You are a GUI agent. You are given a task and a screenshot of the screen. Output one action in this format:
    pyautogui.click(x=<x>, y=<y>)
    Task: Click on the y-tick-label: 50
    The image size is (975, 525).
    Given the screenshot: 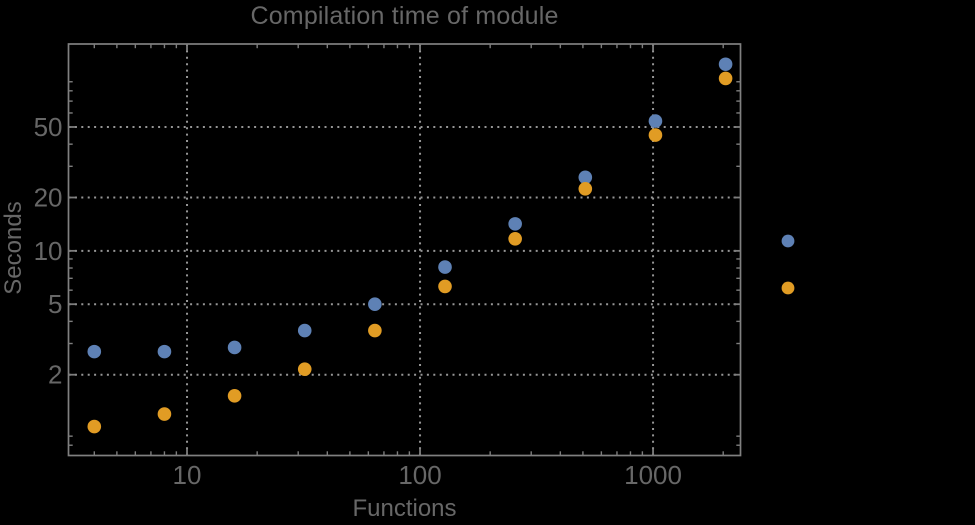 What is the action you would take?
    pyautogui.click(x=48, y=127)
    